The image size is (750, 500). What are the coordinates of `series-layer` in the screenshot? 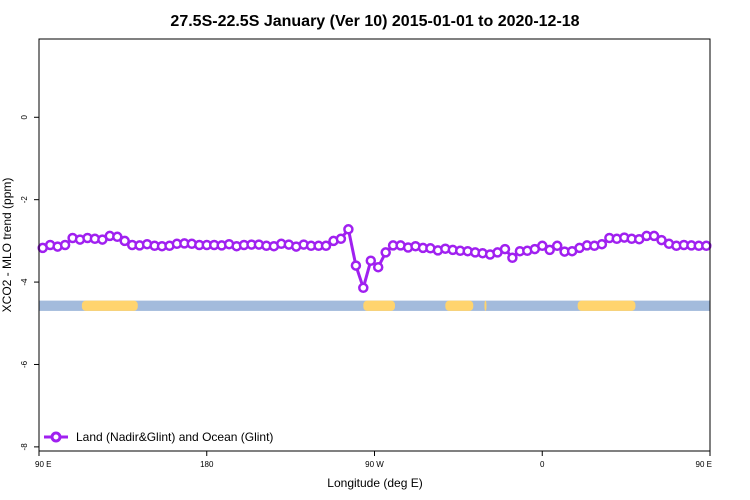 It's located at (374, 259).